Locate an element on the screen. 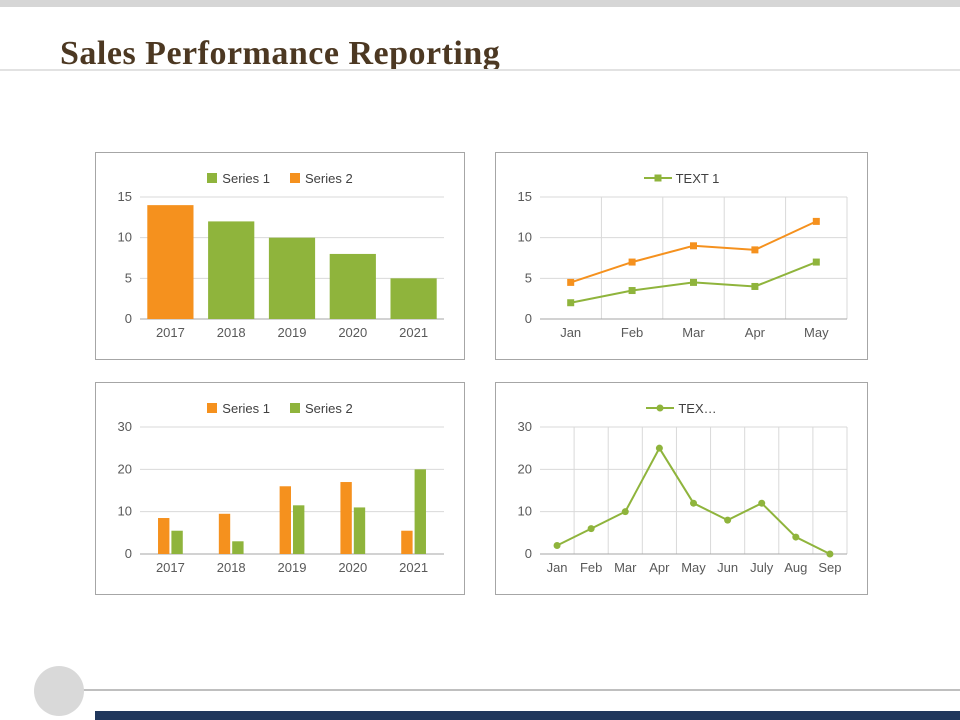  chart-panel-monthly-single-line: TEX… 0 10 20 30 Jan Feb Mar Apr May Jun July Aug Sep is located at coordinates (681, 488).